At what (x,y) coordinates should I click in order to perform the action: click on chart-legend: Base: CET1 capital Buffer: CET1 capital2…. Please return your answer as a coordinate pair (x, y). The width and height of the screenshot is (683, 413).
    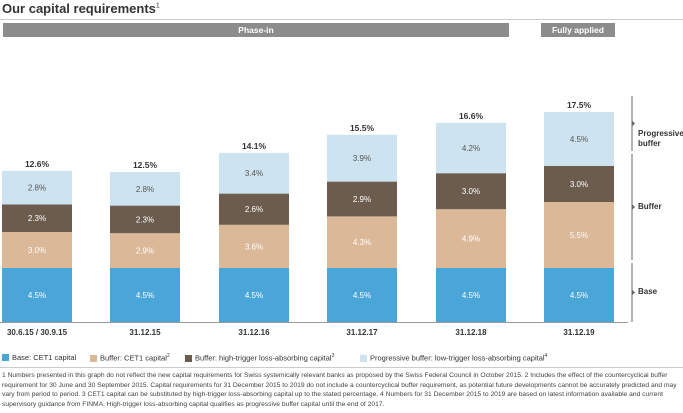
    Looking at the image, I should click on (342, 359).